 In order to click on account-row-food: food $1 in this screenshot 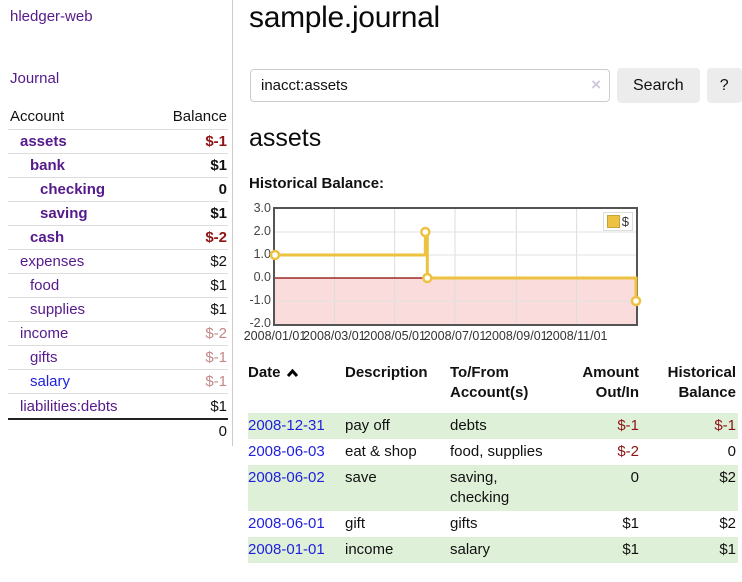, I will do `click(118, 286)`.